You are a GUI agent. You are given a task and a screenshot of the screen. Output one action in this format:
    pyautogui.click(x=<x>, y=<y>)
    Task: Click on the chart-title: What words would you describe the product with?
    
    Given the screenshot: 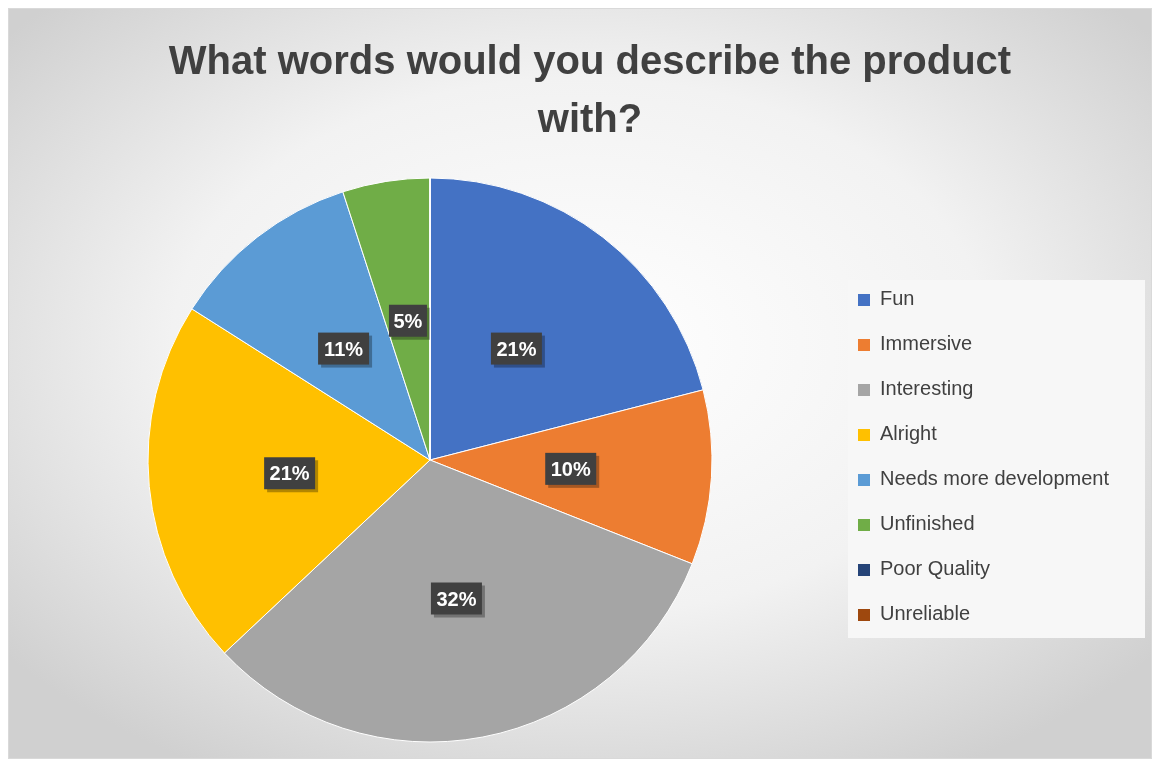 What is the action you would take?
    pyautogui.click(x=590, y=89)
    